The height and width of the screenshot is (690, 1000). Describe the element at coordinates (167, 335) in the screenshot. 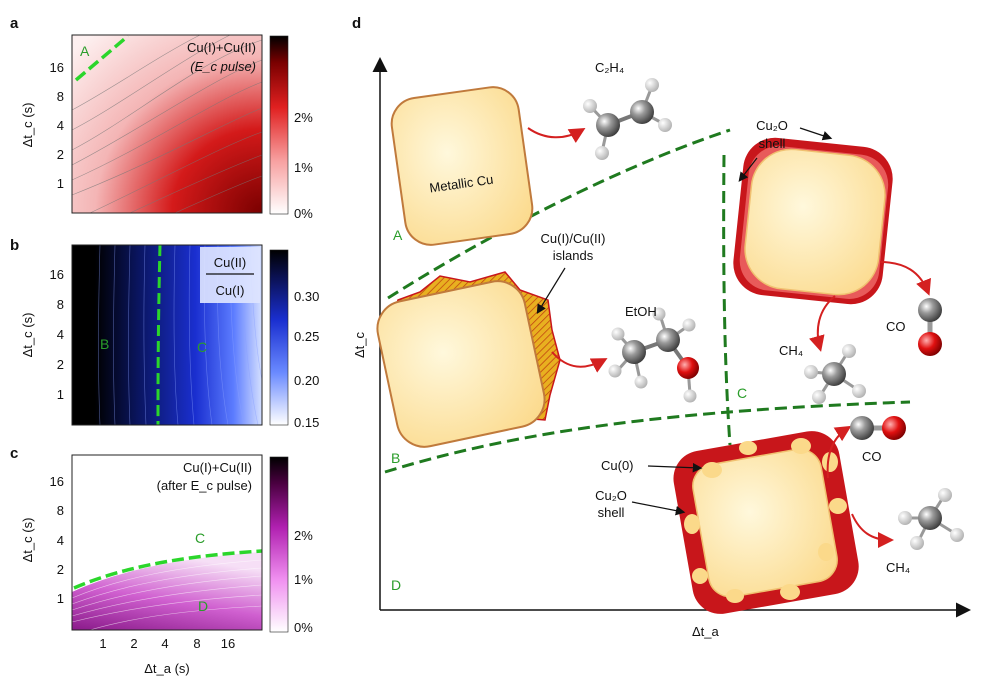

I see `panel-b-frame` at that location.